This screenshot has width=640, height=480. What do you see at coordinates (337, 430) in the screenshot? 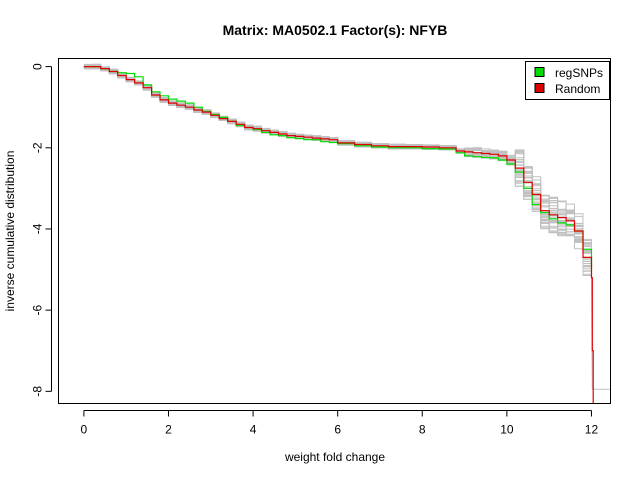
I see `x-tick-label: 6` at bounding box center [337, 430].